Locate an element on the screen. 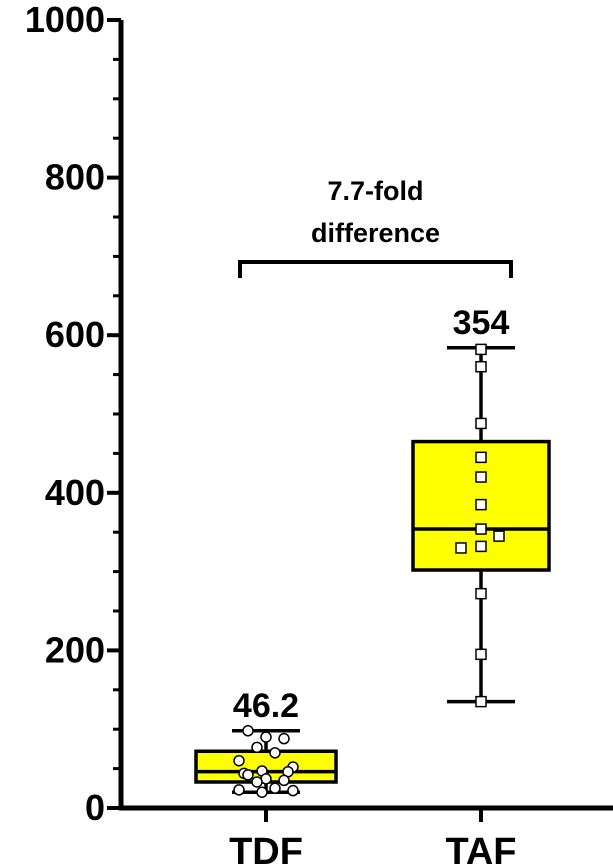  annotation-line-1: 7.7-fold is located at coordinates (375, 191).